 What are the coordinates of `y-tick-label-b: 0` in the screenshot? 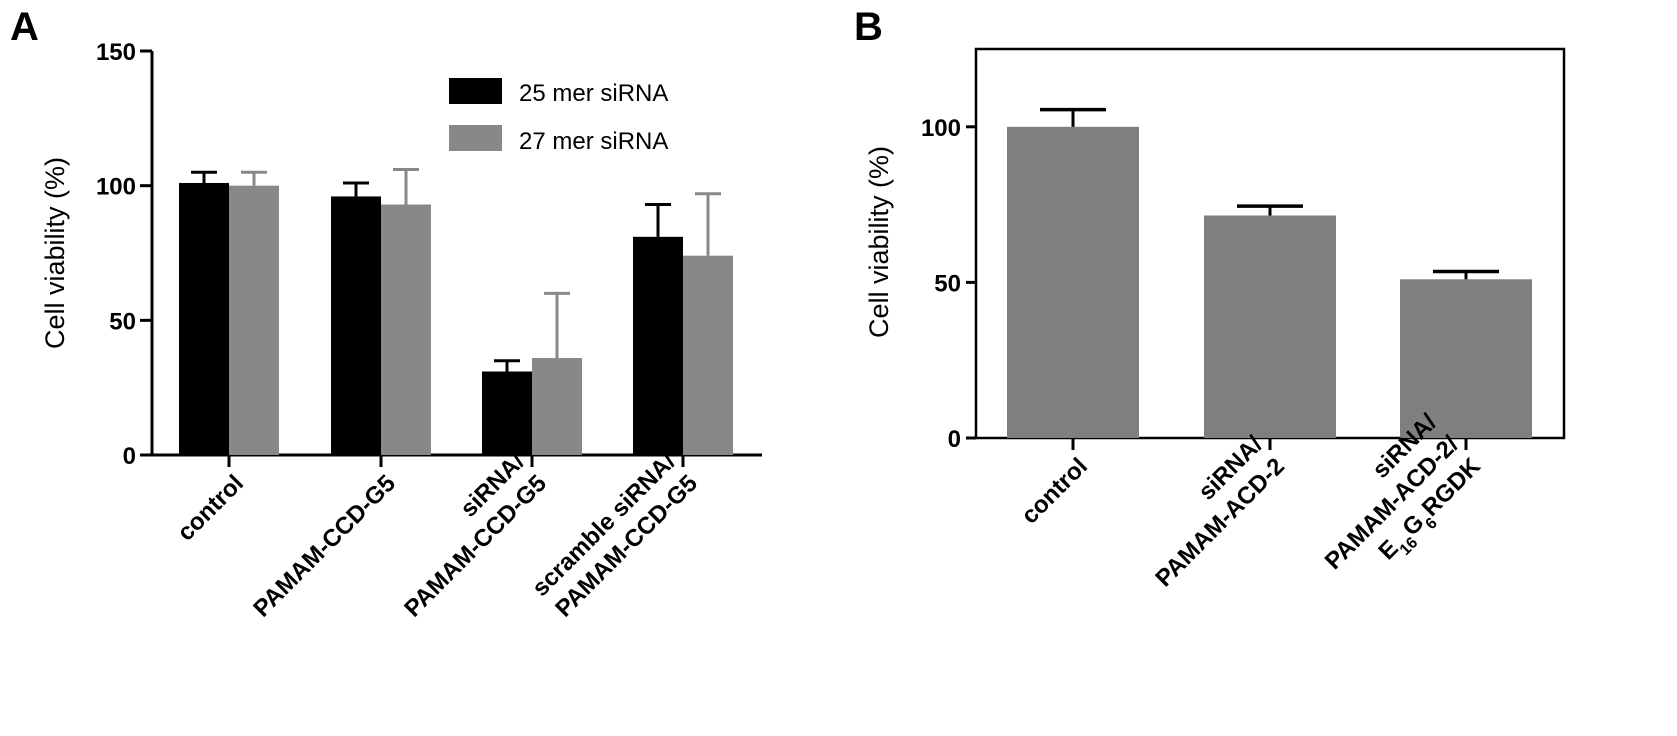 It's located at (954, 439).